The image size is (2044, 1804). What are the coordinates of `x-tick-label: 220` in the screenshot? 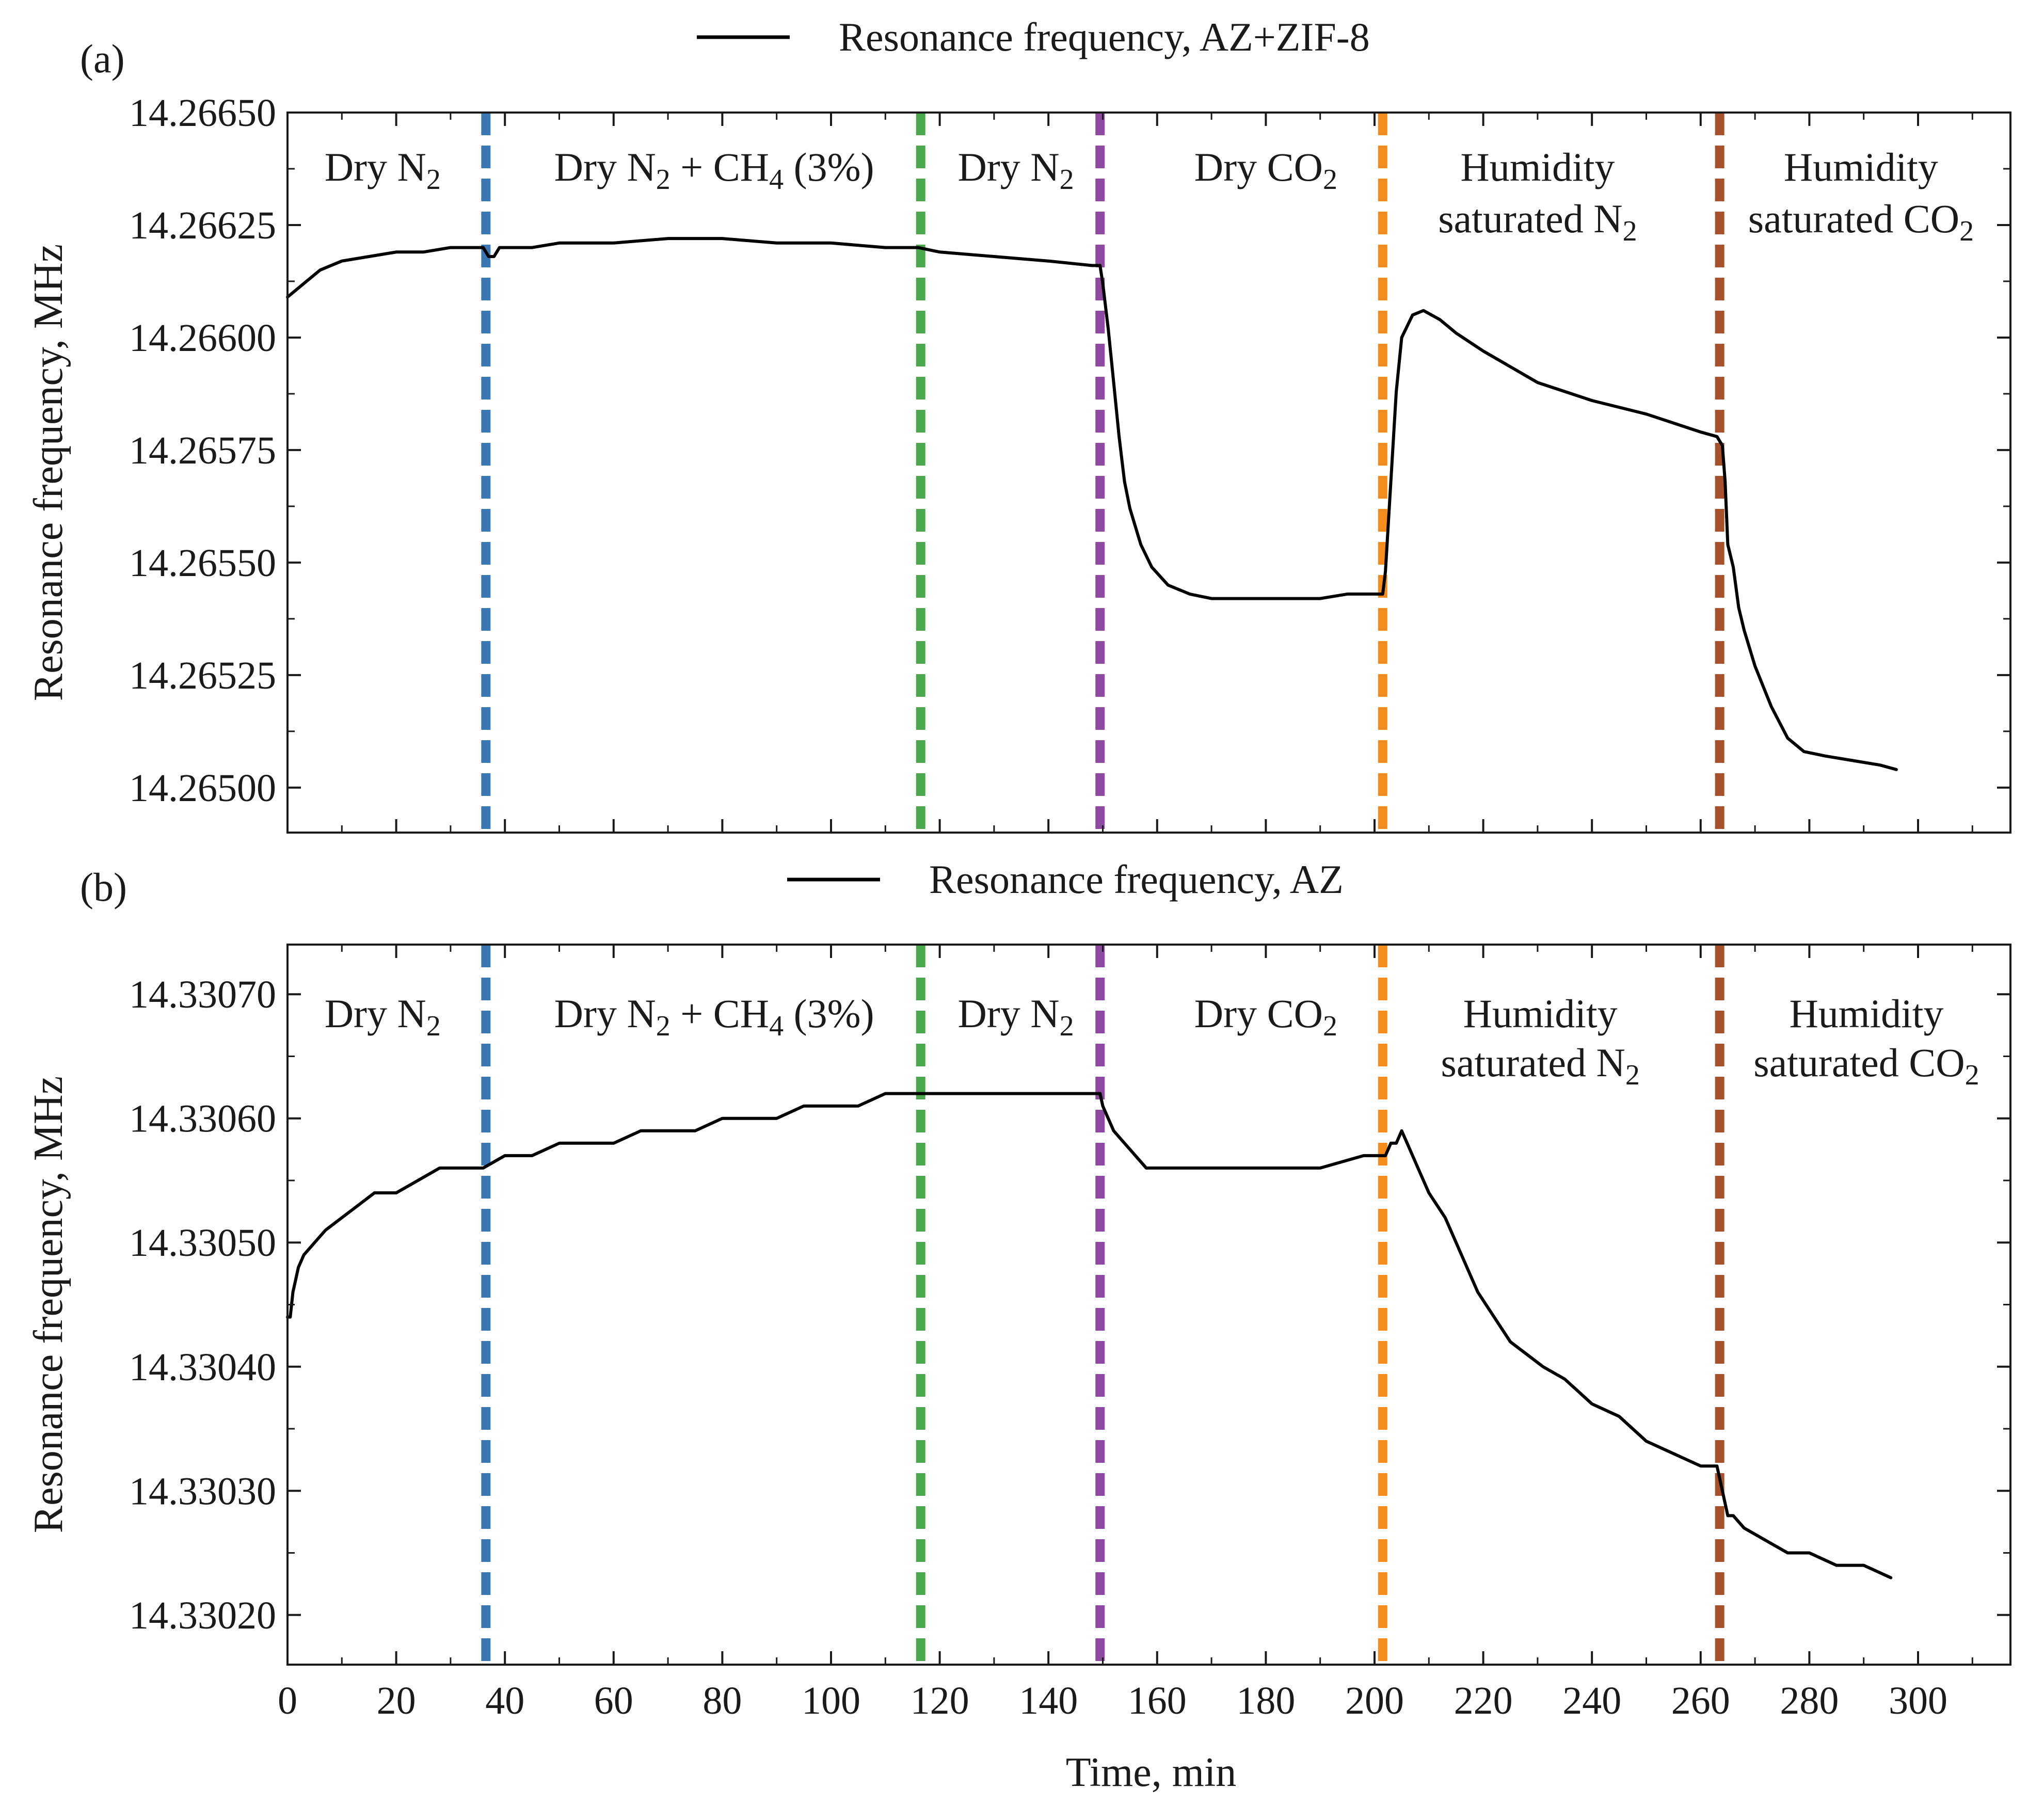 It's located at (1483, 1700).